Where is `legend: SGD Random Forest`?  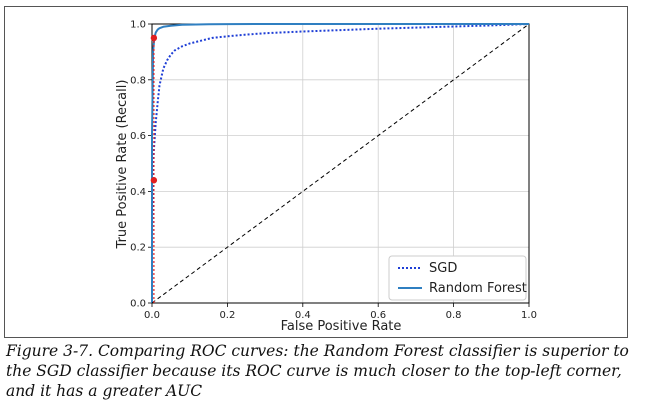
legend: SGD Random Forest is located at coordinates (457, 278).